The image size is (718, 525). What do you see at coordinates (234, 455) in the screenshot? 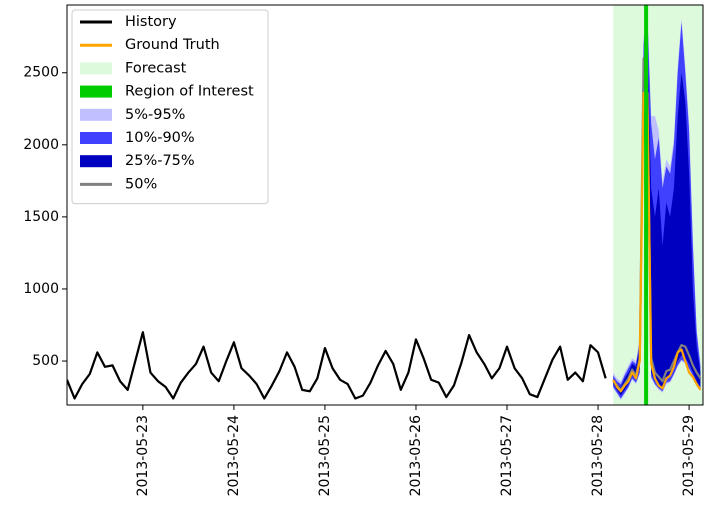
I see `x-tick-label: 2013-05-24` at bounding box center [234, 455].